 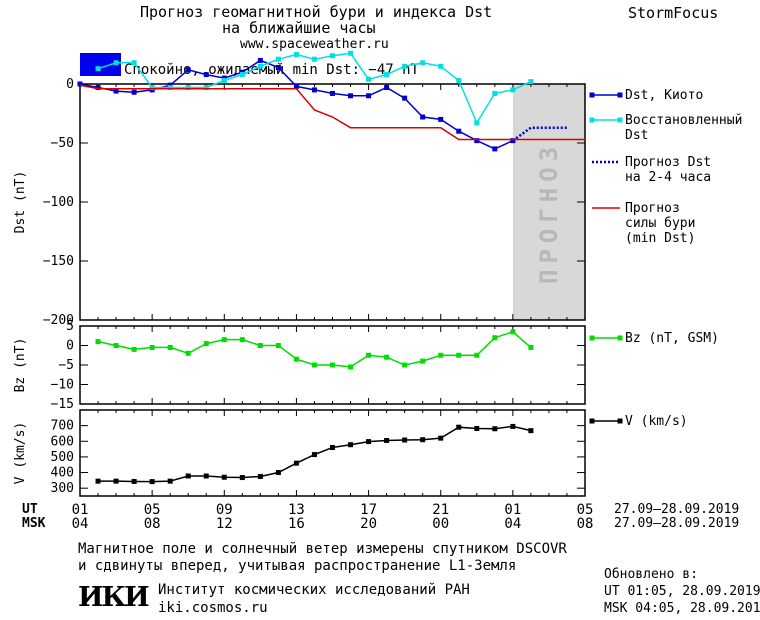 I want to click on status-color-box, so click(x=100, y=64).